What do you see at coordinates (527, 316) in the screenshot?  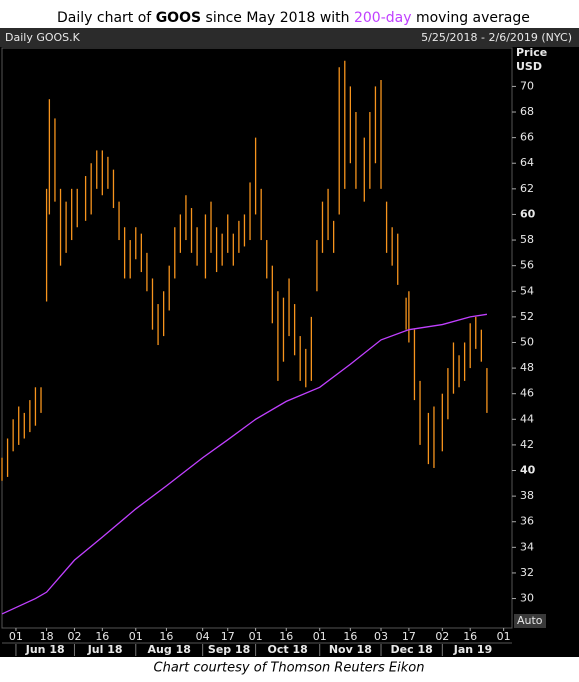 I see `y-tick-label: 52` at bounding box center [527, 316].